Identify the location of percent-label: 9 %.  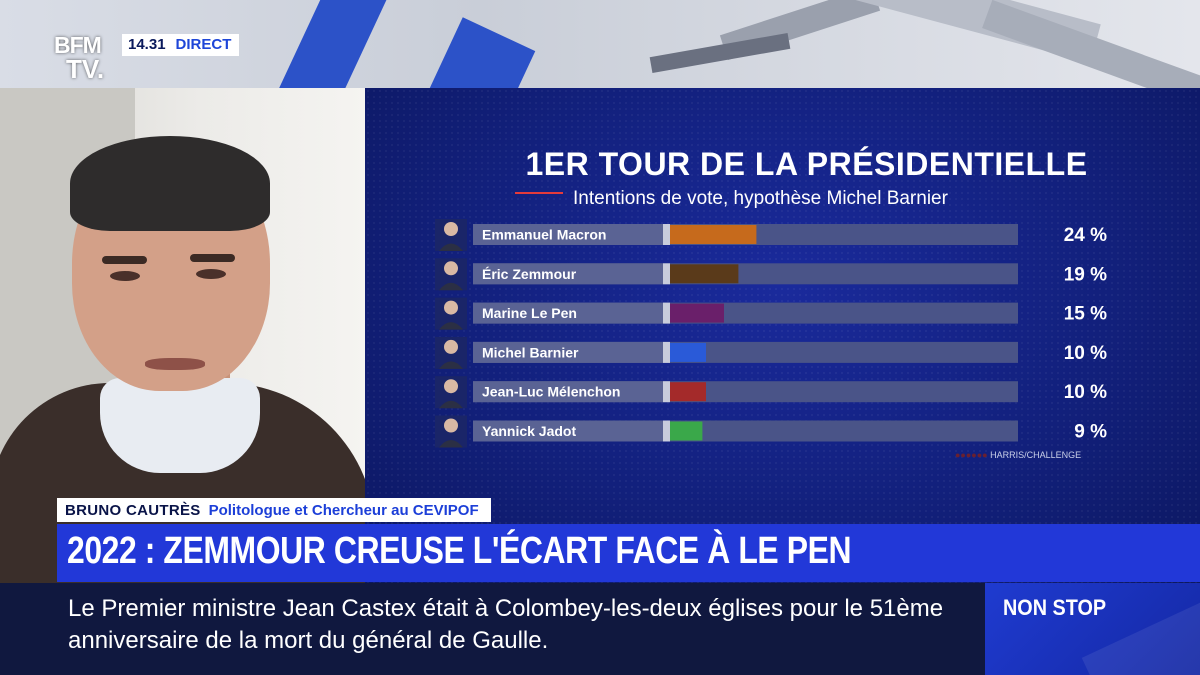
(1090, 432).